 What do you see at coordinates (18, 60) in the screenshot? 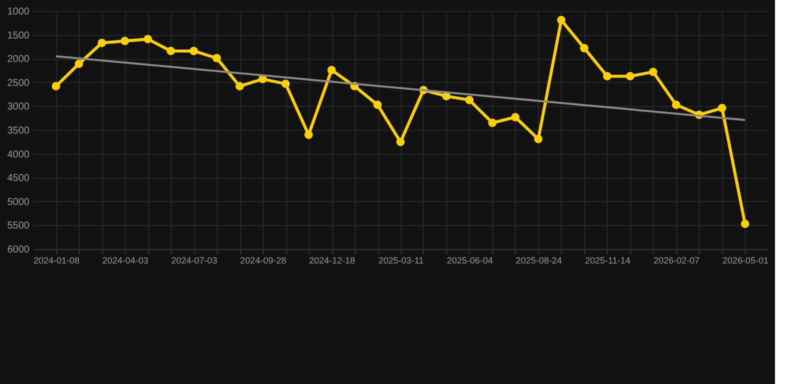
I see `y-tick-label: 2000` at bounding box center [18, 60].